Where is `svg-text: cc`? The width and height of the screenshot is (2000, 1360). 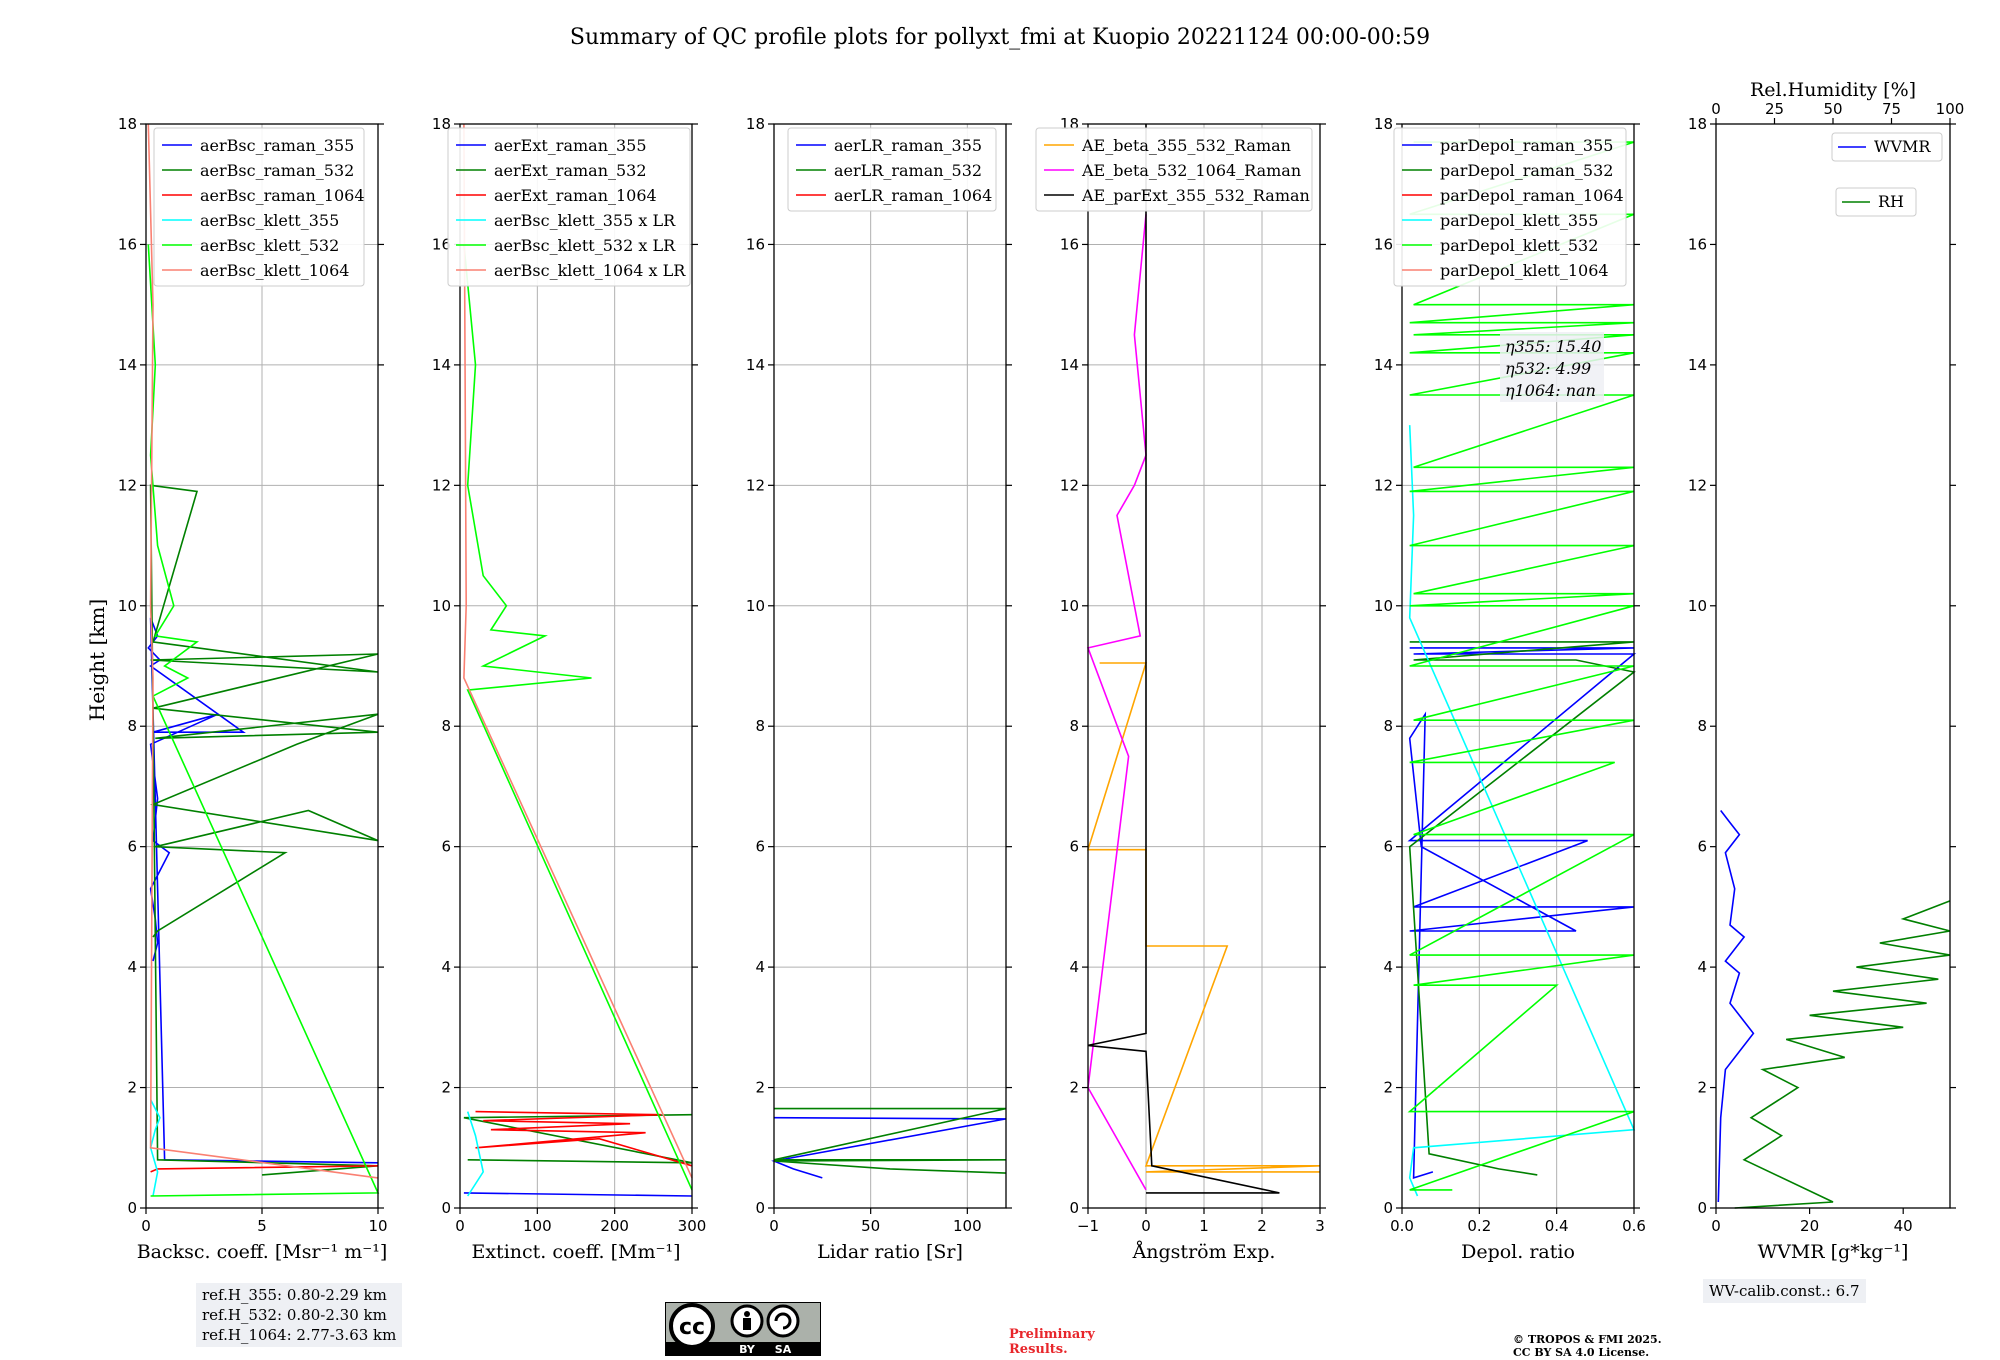
svg-text: cc is located at coordinates (692, 1327).